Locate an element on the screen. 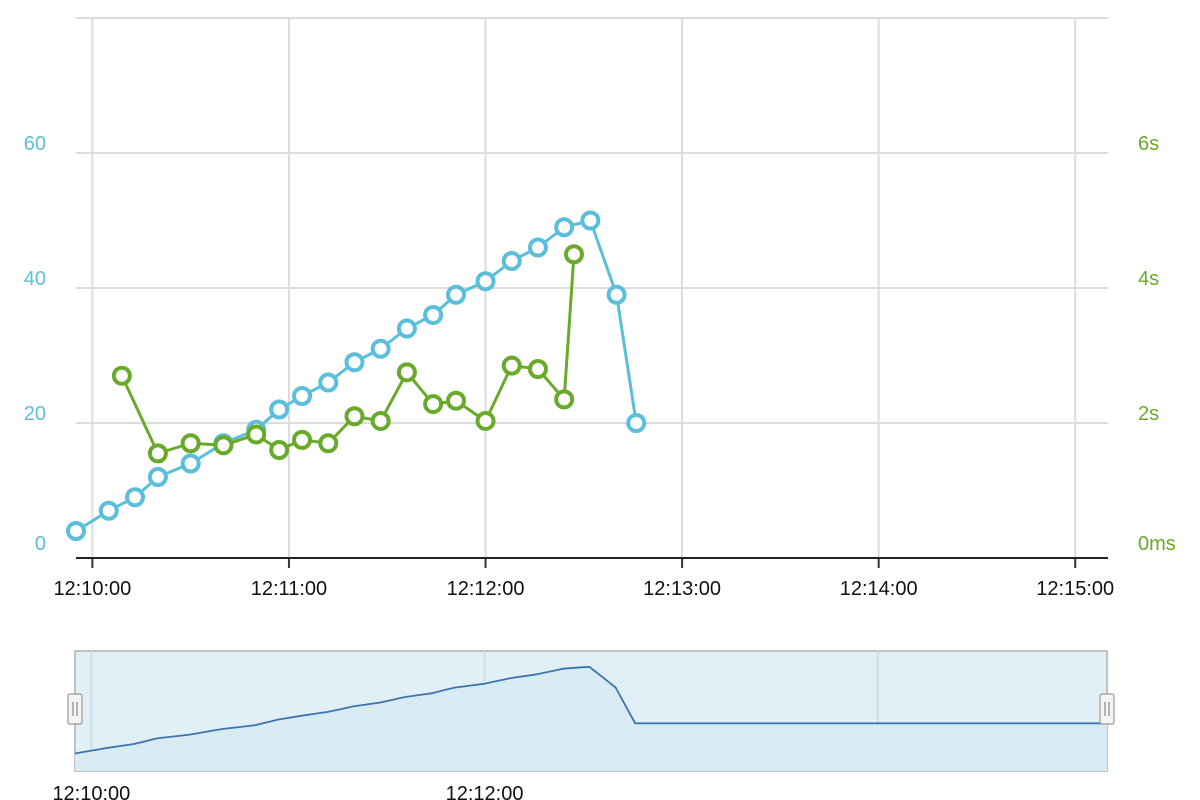  navigator-x-tick-label: 12:10:00 is located at coordinates (91, 791).